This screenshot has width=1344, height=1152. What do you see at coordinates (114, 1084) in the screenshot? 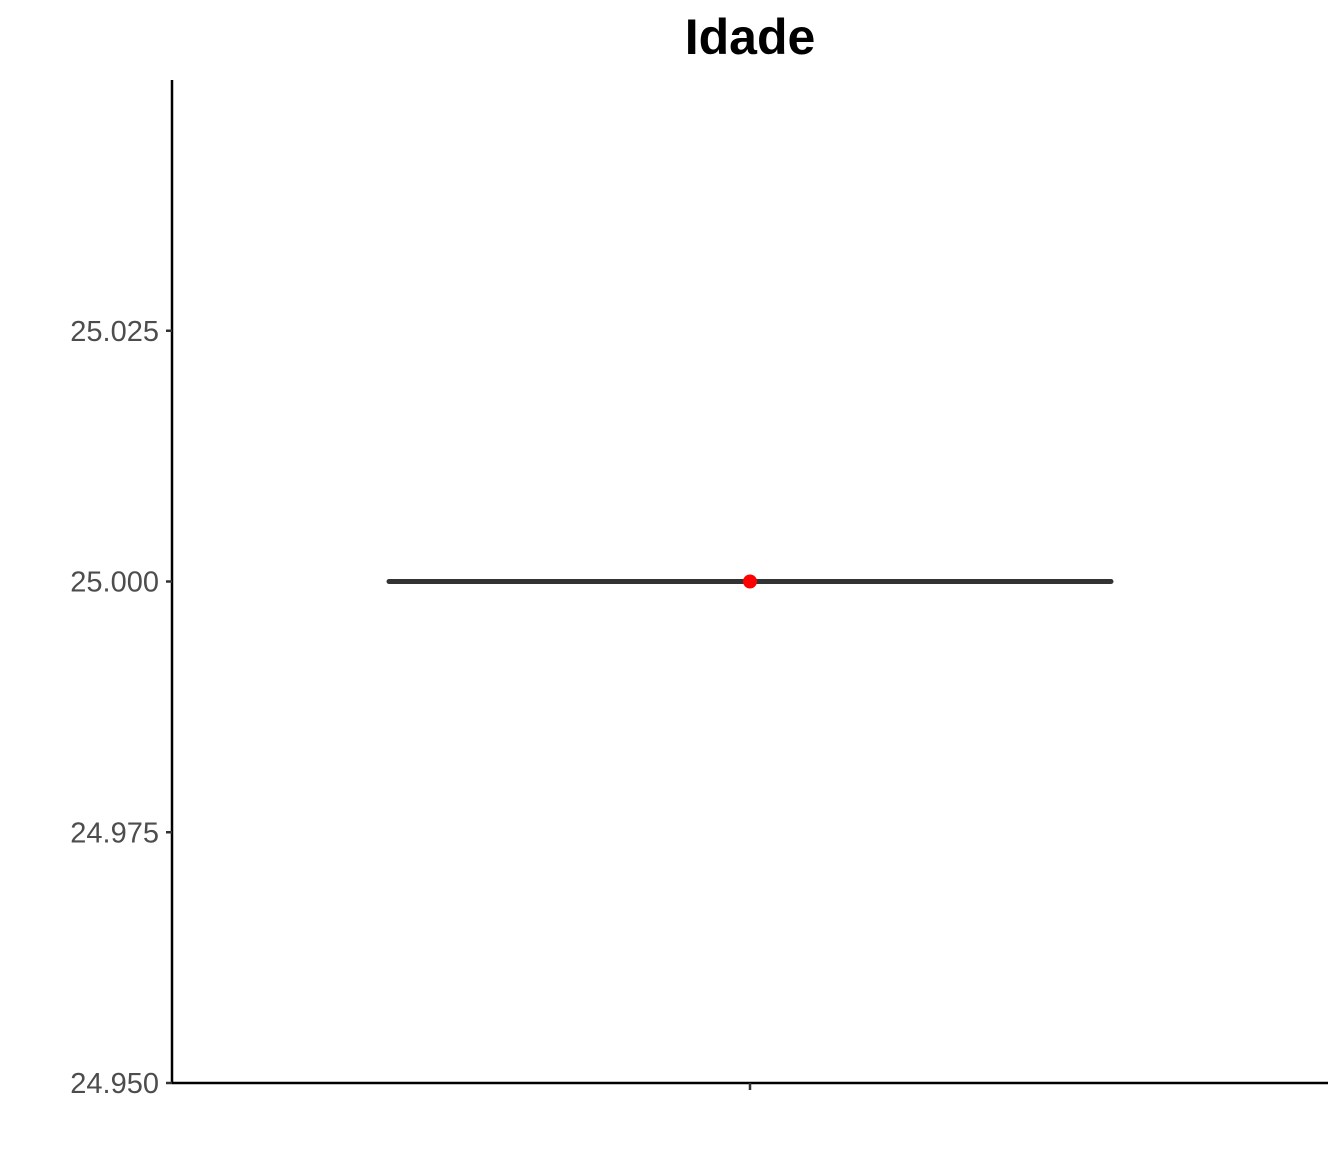
I see `y-tick-label: 24.950` at bounding box center [114, 1084].